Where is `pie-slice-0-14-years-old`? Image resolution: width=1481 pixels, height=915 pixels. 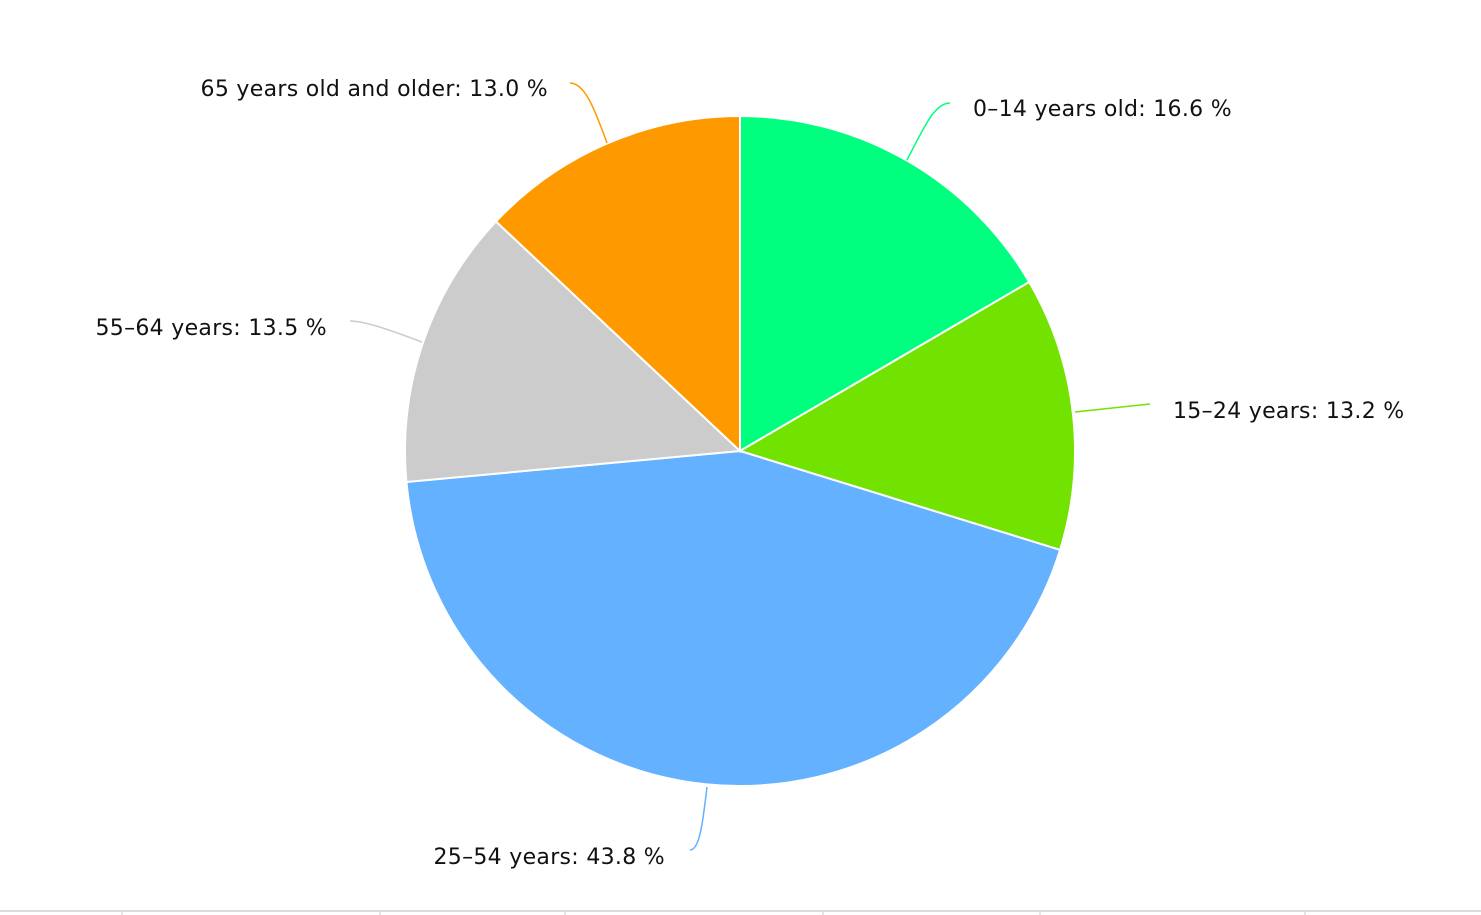 pie-slice-0-14-years-old is located at coordinates (885, 283).